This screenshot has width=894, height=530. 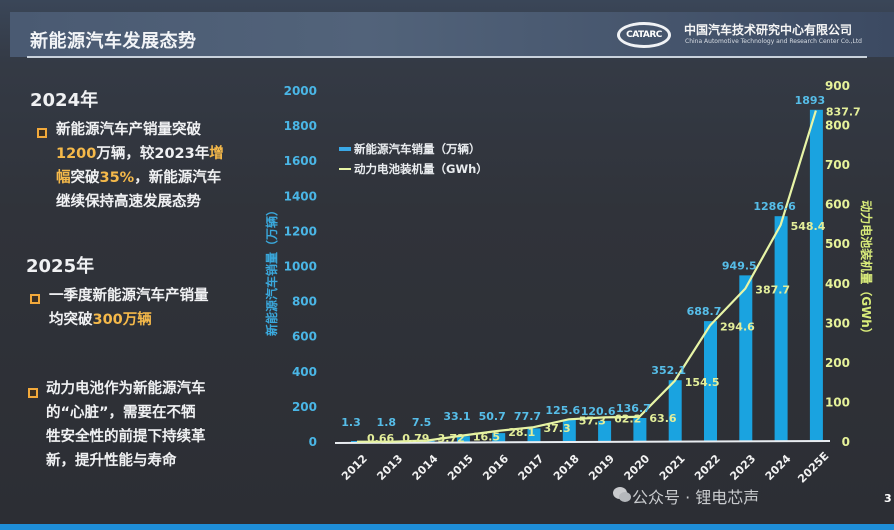 I want to click on page-number: 3, so click(x=888, y=498).